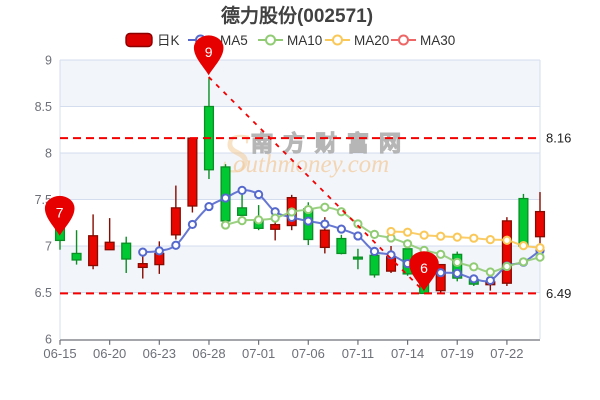  Describe the element at coordinates (168, 40) in the screenshot. I see `svg-text: 日K` at that location.